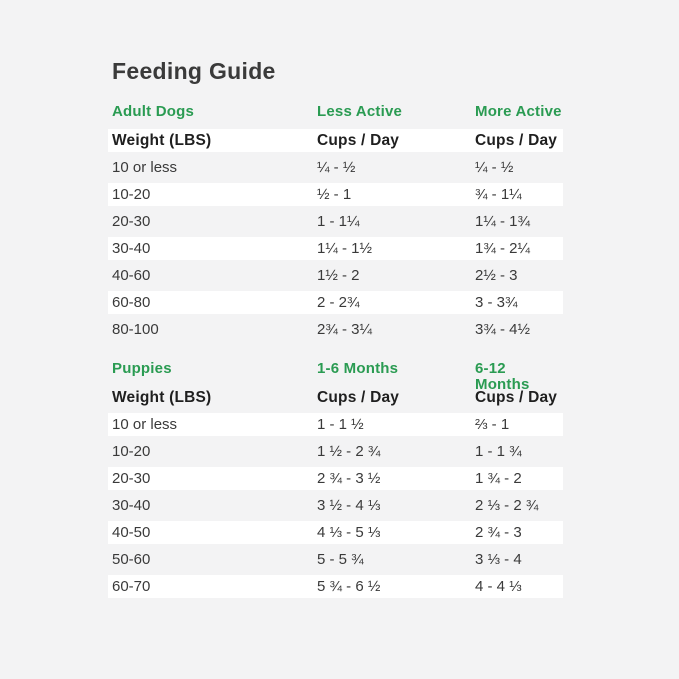 The height and width of the screenshot is (679, 679). Describe the element at coordinates (496, 302) in the screenshot. I see `cups-cell: 3 - 3¾` at that location.